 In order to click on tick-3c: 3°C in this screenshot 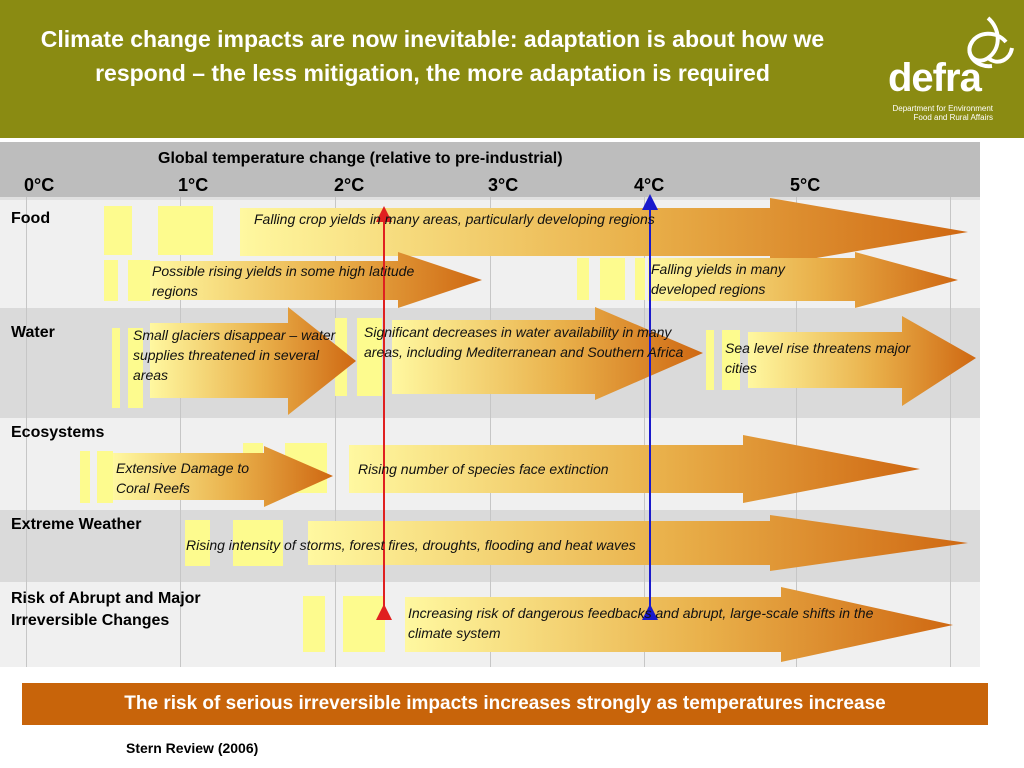, I will do `click(503, 185)`.